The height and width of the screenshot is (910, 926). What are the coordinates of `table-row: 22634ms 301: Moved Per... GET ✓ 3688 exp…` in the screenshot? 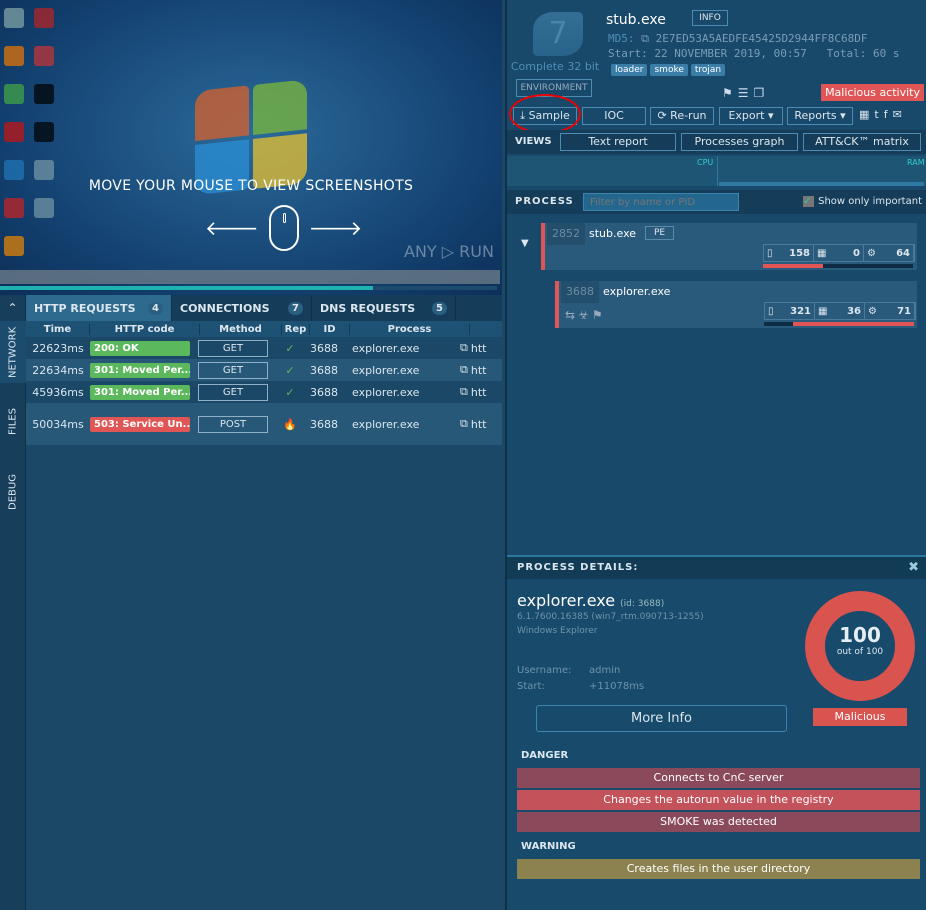 It's located at (264, 370).